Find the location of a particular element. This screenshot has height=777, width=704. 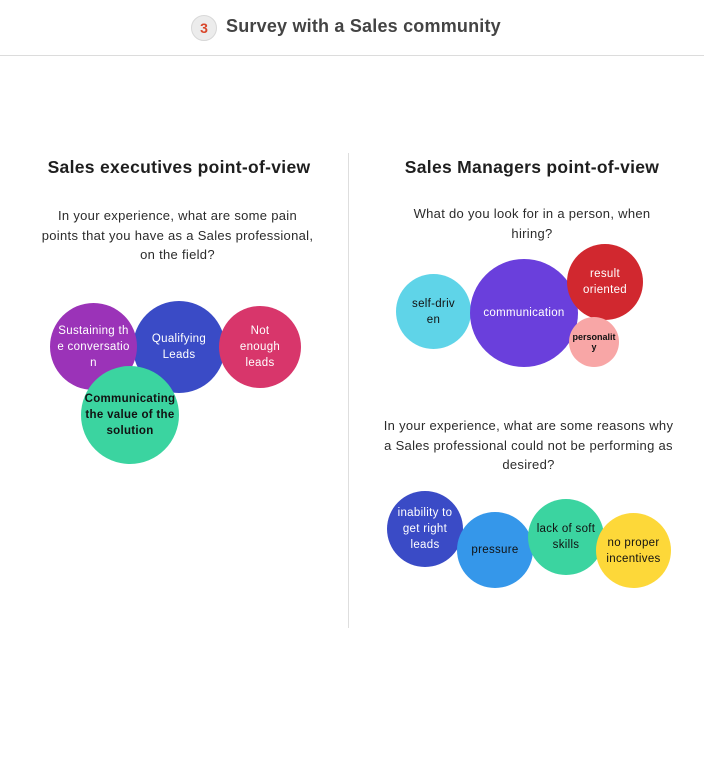

bubble-communicating-value: Communicating the value of the solution is located at coordinates (130, 415).